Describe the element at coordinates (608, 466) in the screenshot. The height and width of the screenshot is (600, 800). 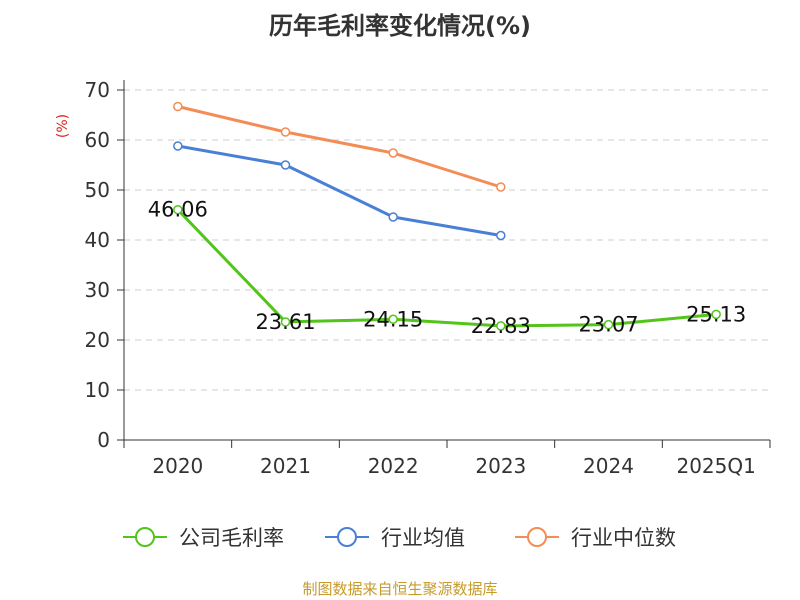
I see `x-tick-label: 2024` at that location.